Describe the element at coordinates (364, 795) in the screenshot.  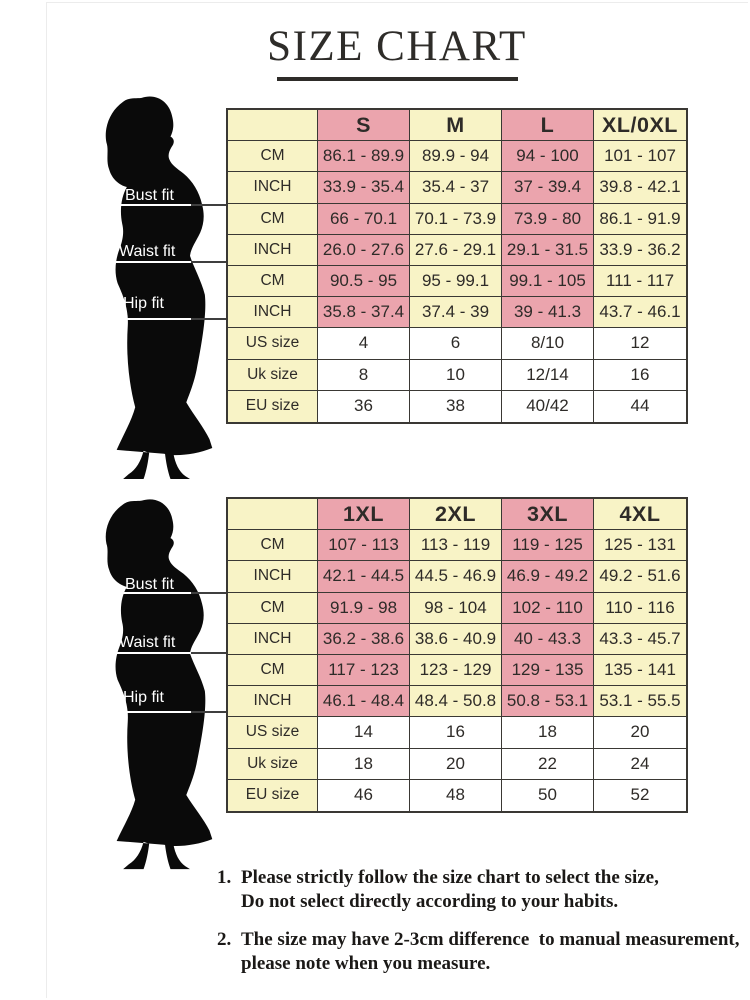
I see `value-cell: 46` at that location.